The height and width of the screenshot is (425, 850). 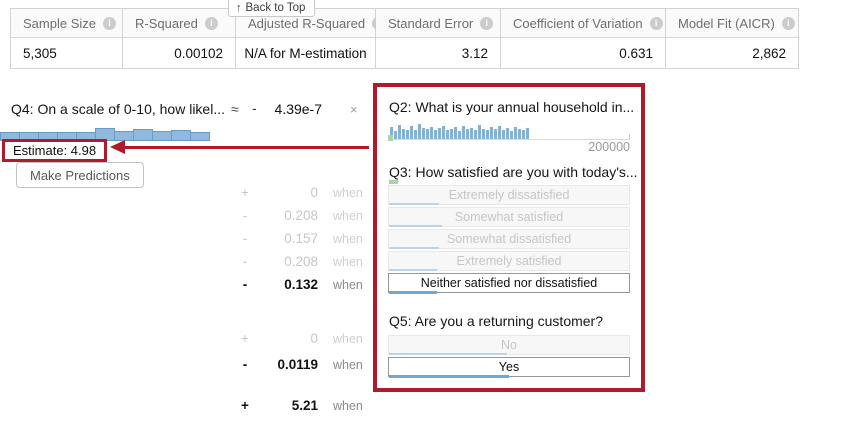 I want to click on stats-header-cell: Coefficient of Variation i, so click(x=583, y=23).